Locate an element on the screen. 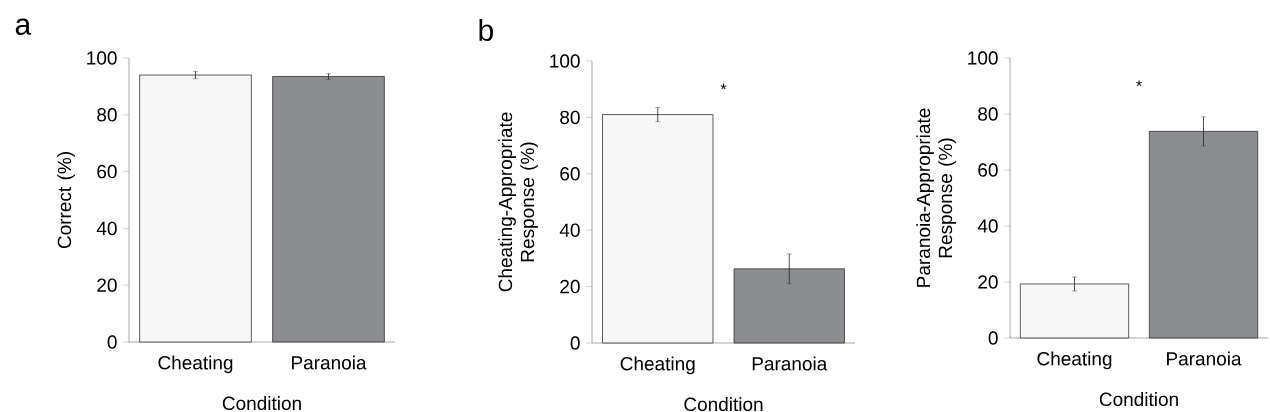 The height and width of the screenshot is (412, 1270). y-axis-title: Cheating-Appropriate Response (%) is located at coordinates (518, 202).